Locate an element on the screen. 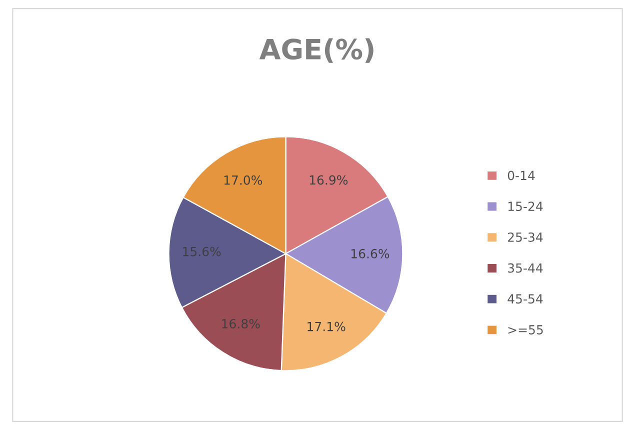  legend-label: 0-14 is located at coordinates (521, 175).